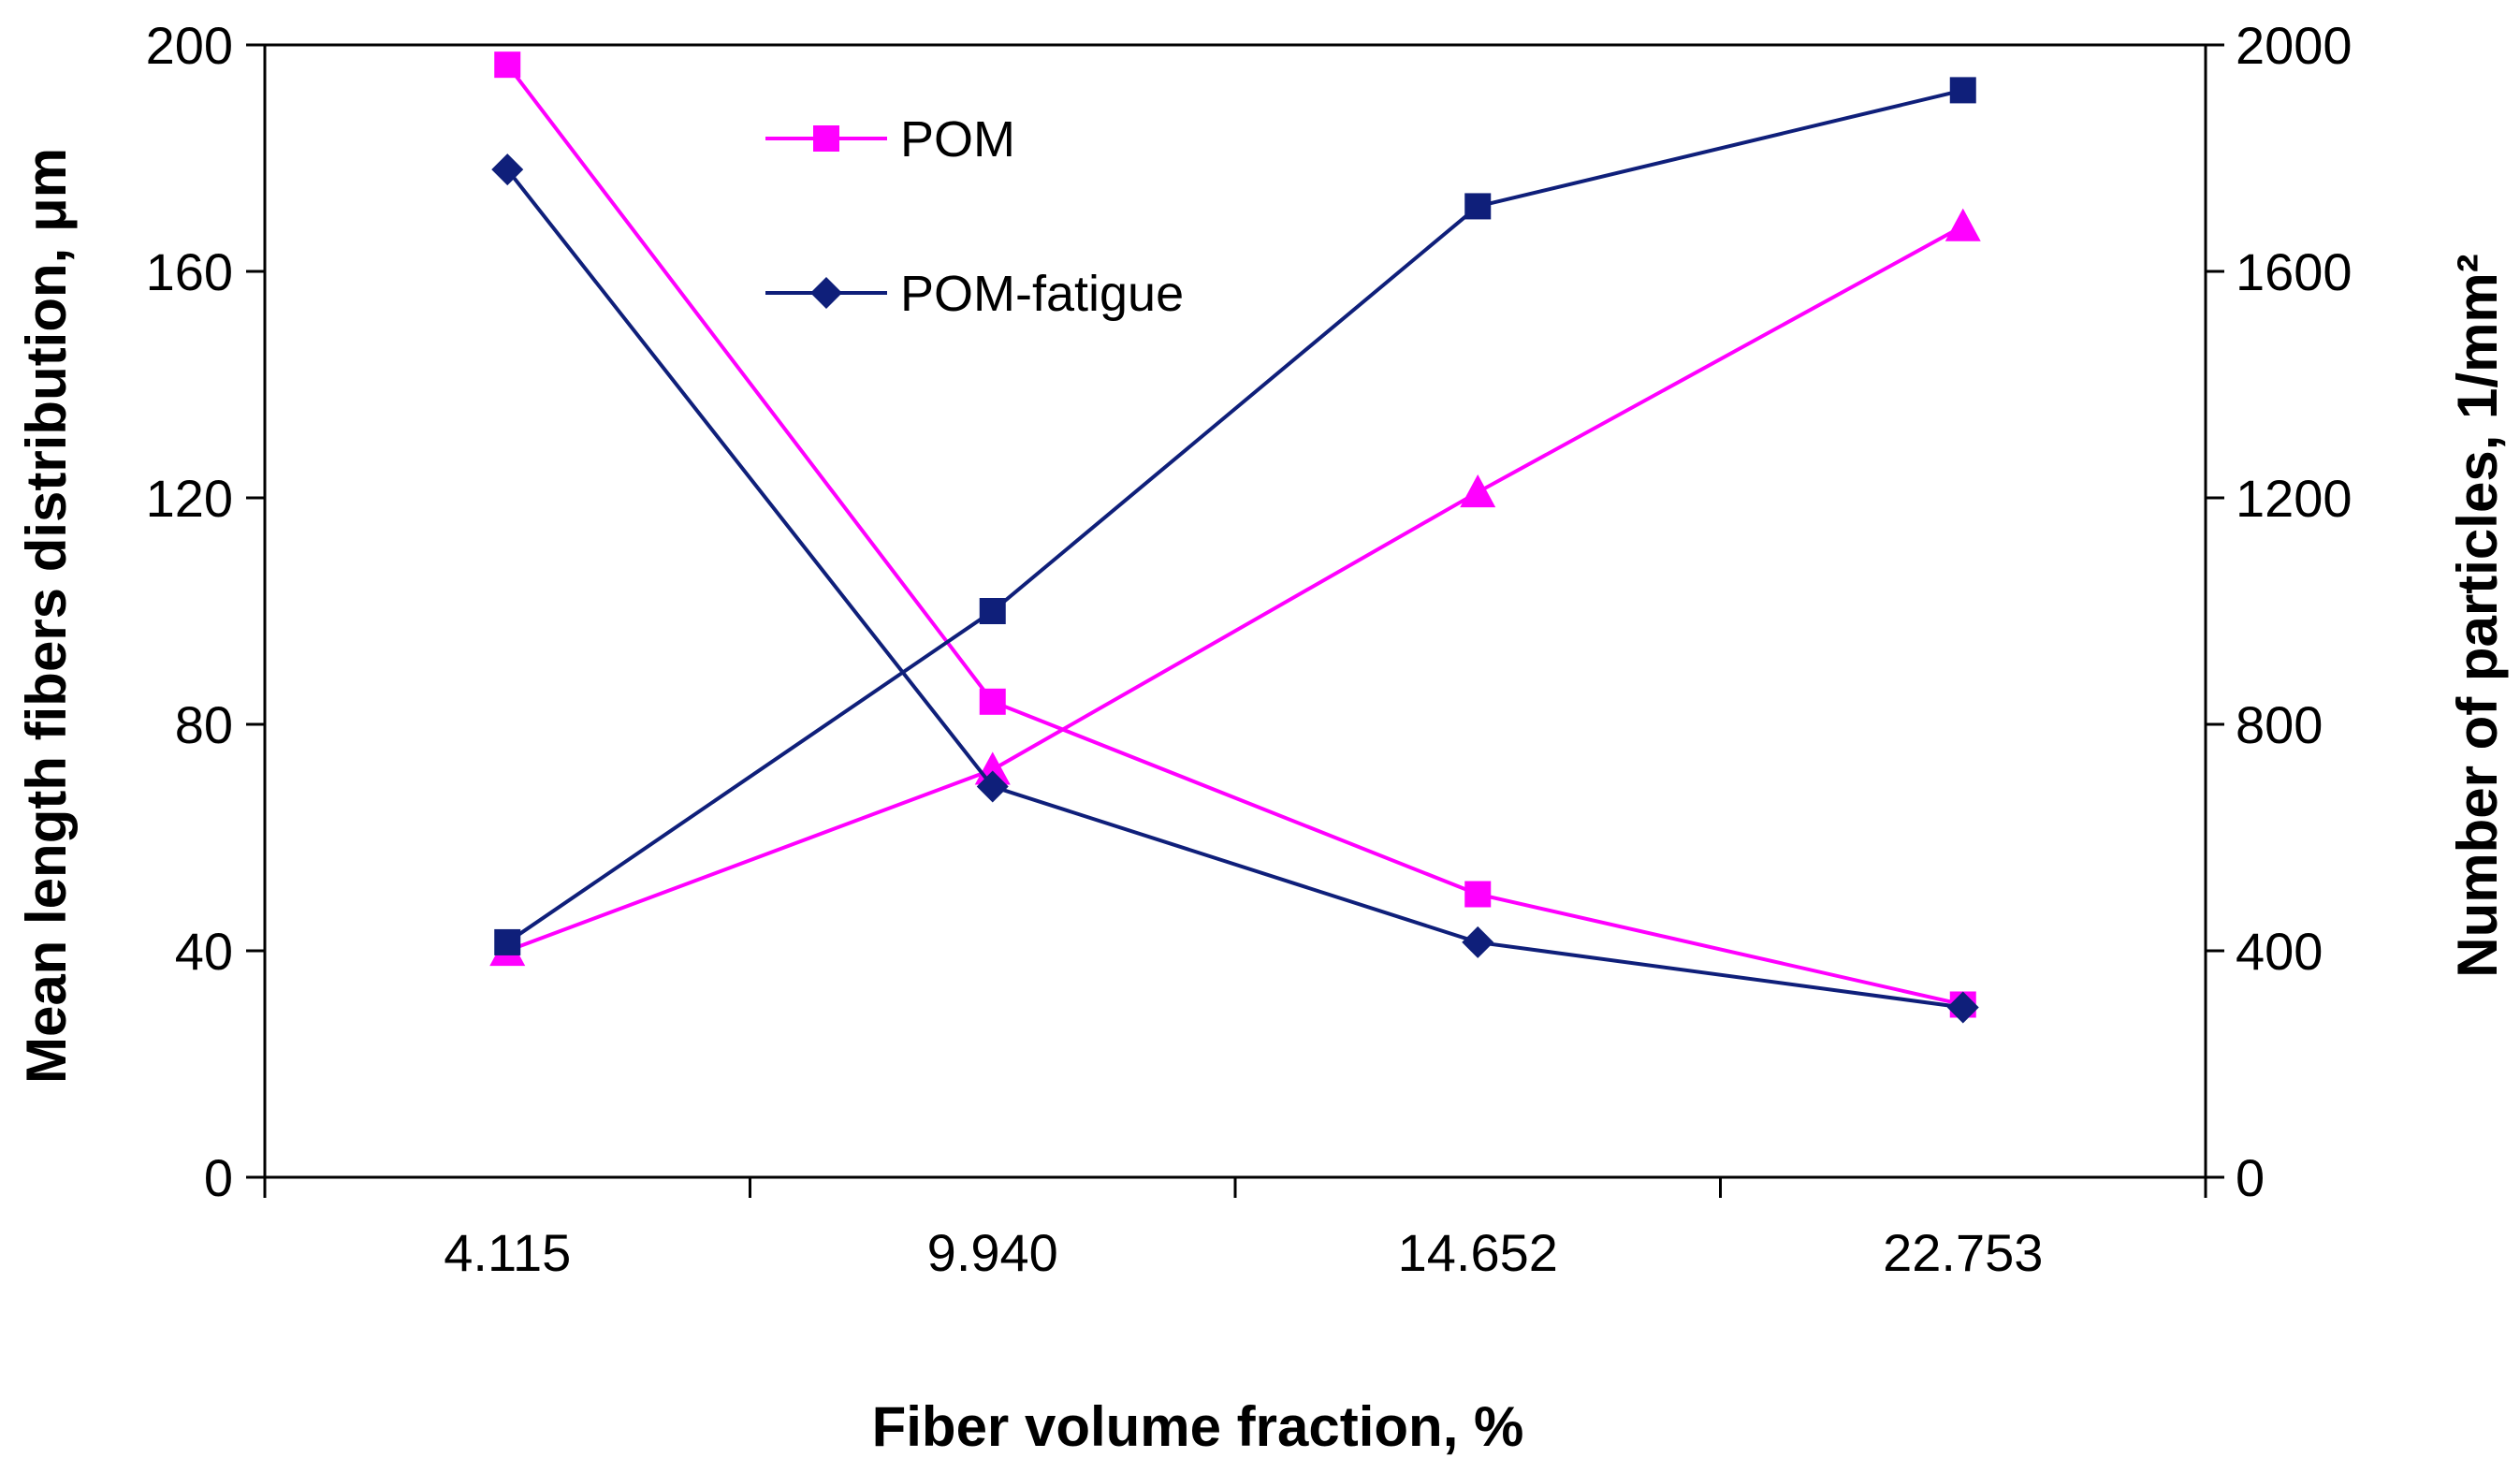 The height and width of the screenshot is (1458, 2520). Describe the element at coordinates (1042, 294) in the screenshot. I see `legend-label: POM-fatigue` at that location.